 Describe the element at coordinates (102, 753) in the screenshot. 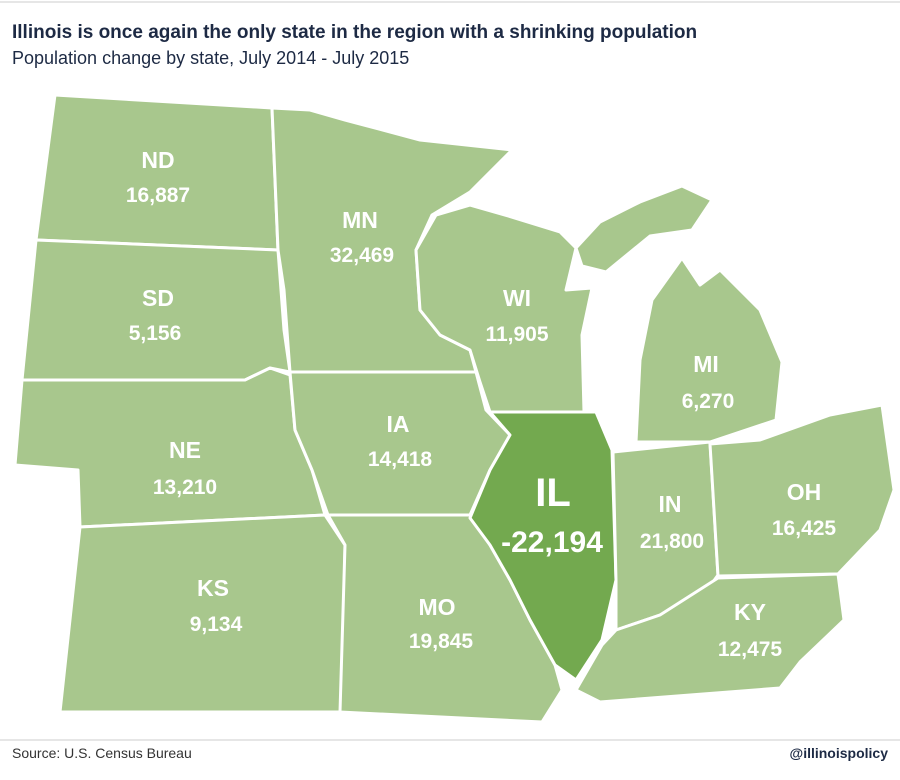

I see `source: Source: U.S. Census Bureau` at that location.